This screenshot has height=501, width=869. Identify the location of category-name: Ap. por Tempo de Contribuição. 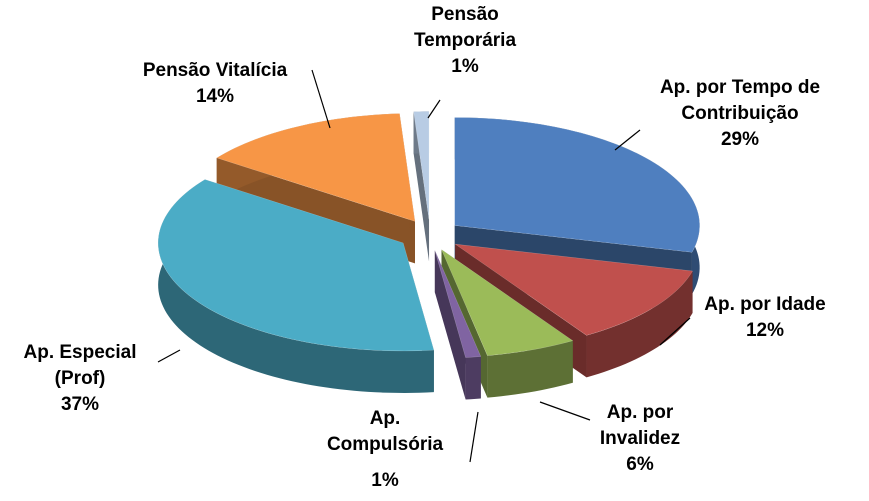
(740, 100).